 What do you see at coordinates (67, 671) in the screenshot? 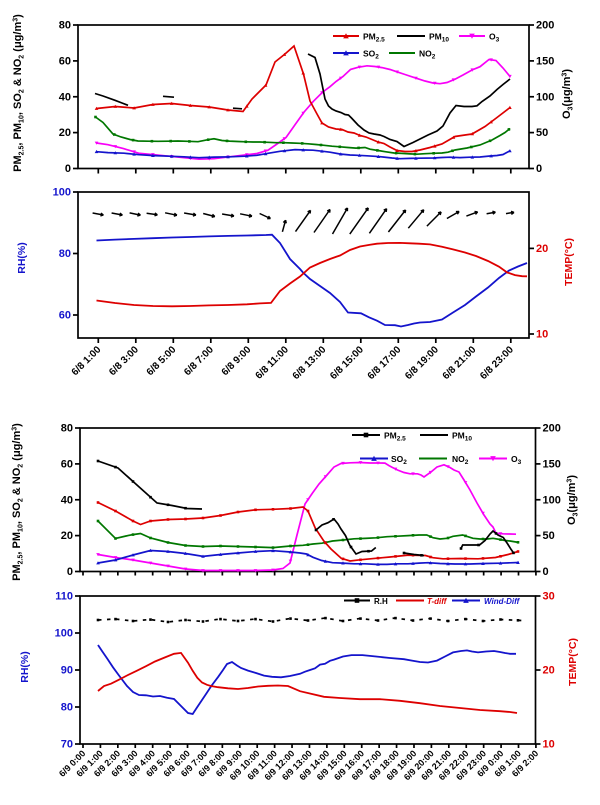
I see `svg-text: 90` at bounding box center [67, 671].